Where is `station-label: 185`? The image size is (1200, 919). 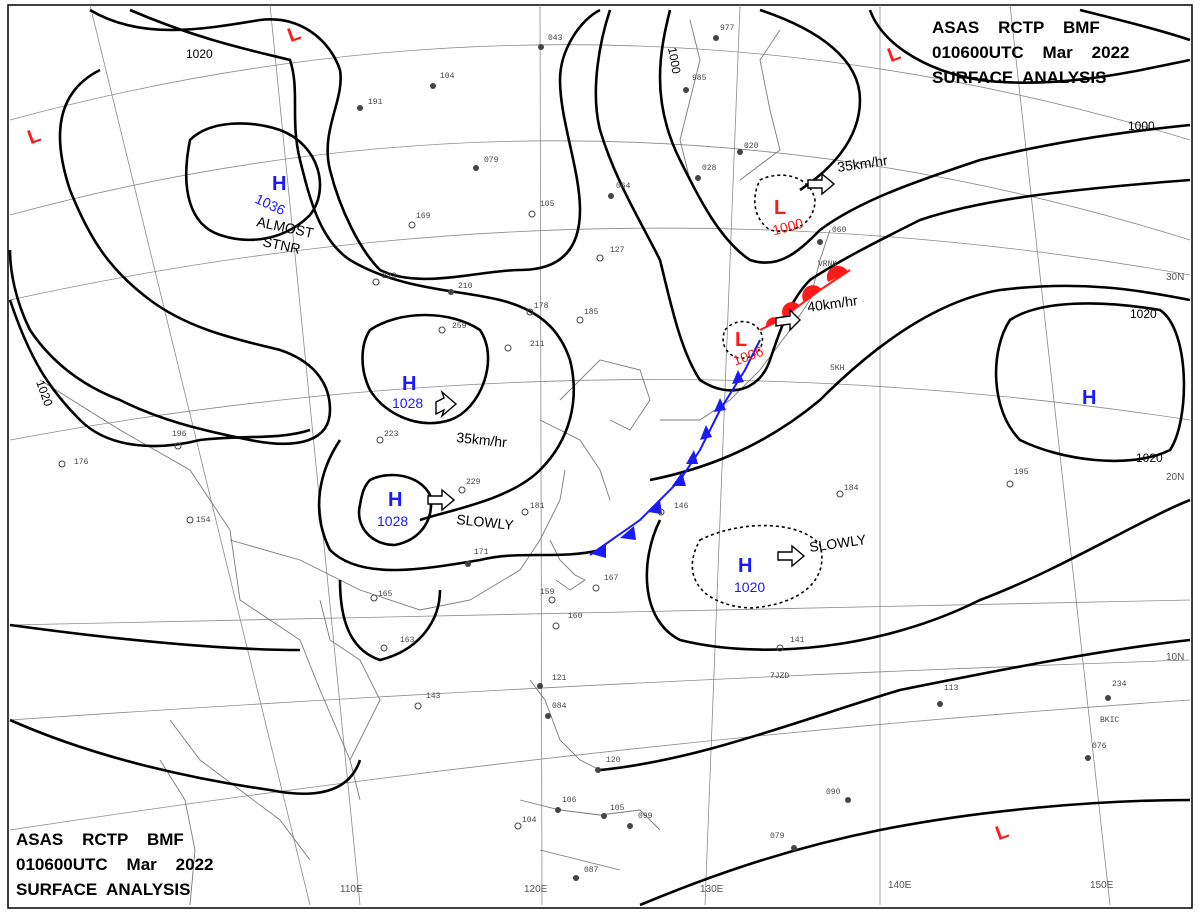
station-label: 185 is located at coordinates (591, 312).